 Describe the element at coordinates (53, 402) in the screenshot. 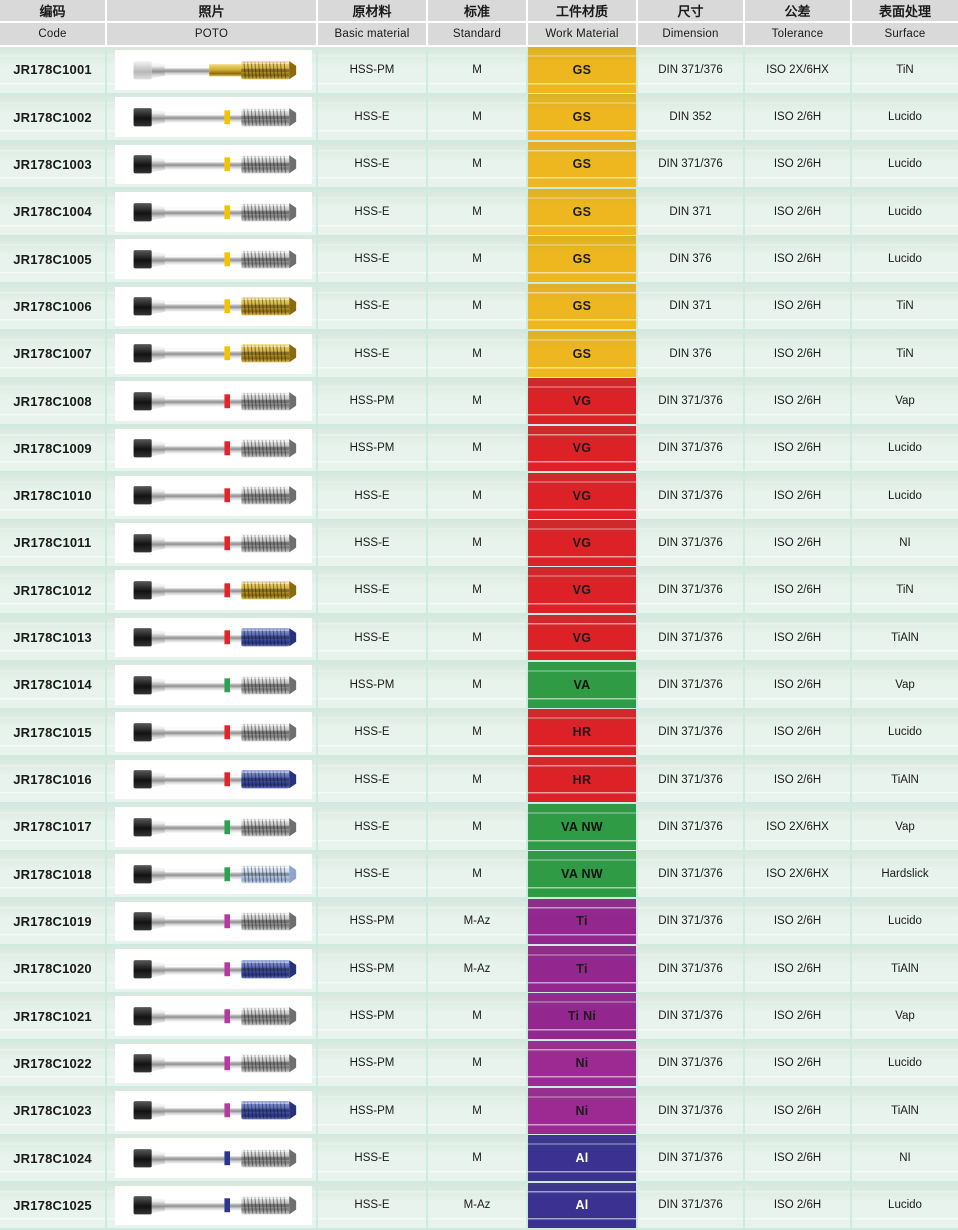

I see `cell-code: JR178C1008` at that location.